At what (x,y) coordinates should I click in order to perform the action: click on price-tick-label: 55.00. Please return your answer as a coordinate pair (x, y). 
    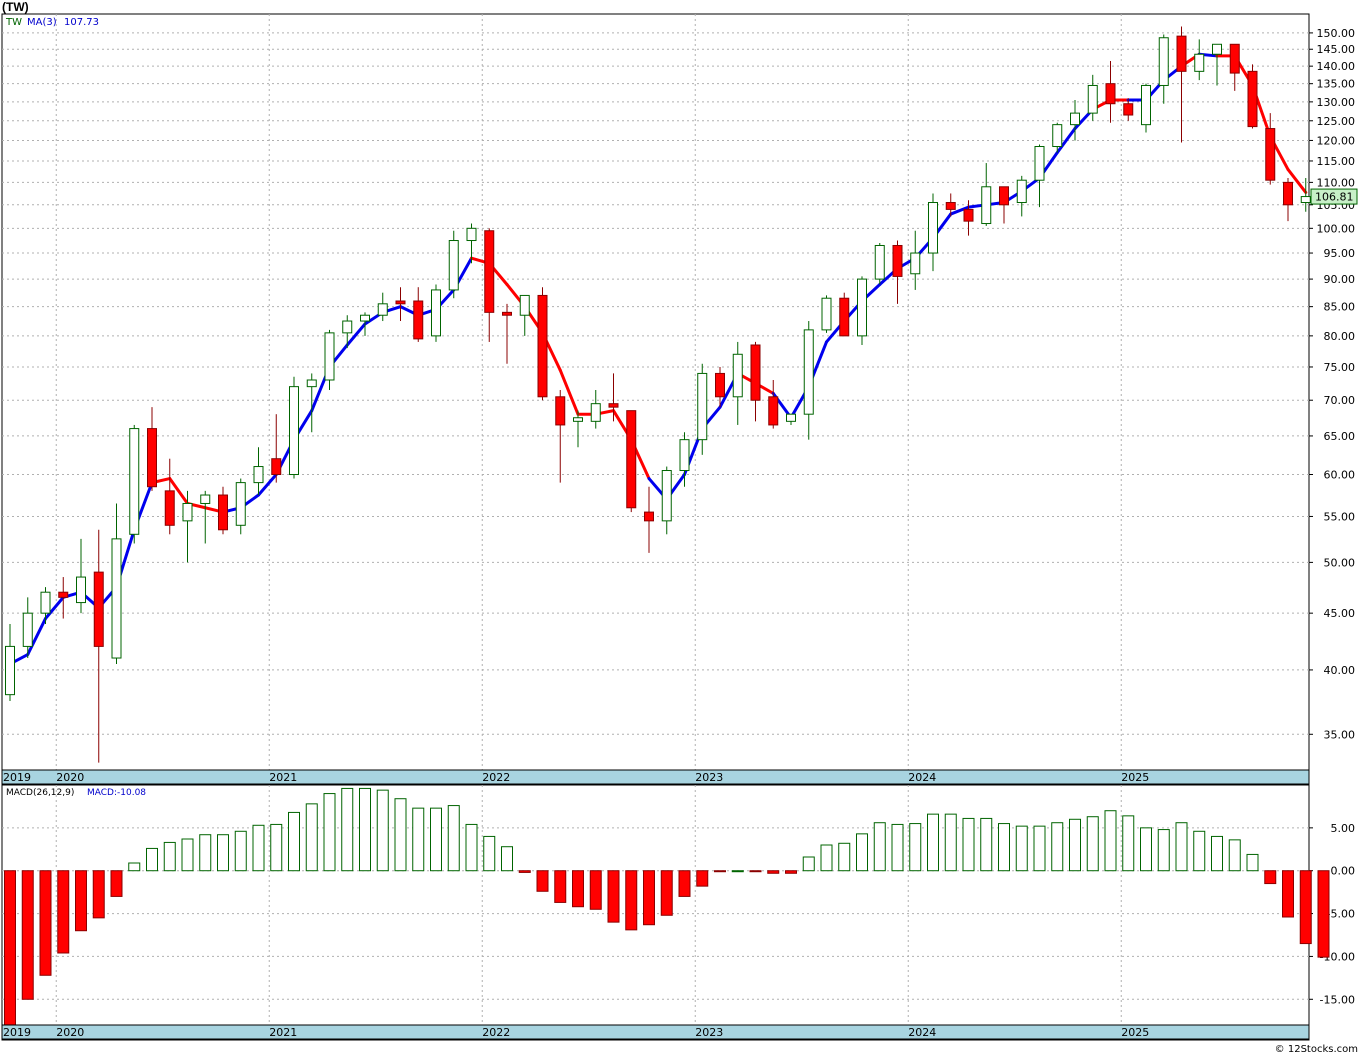
    Looking at the image, I should click on (1340, 516).